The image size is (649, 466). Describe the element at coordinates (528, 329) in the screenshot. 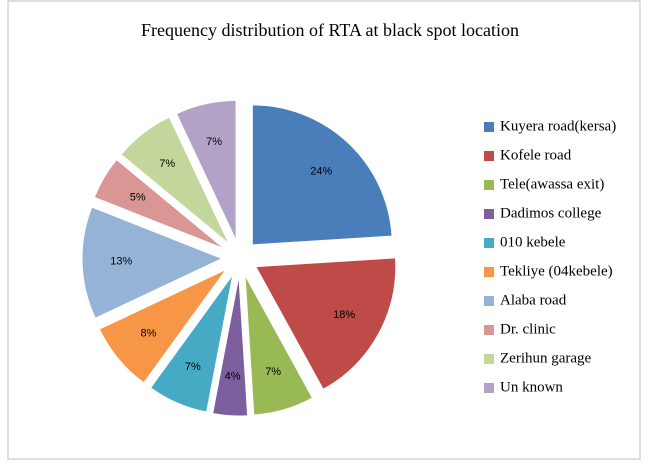

I see `legend-label: Dr. clinic` at that location.